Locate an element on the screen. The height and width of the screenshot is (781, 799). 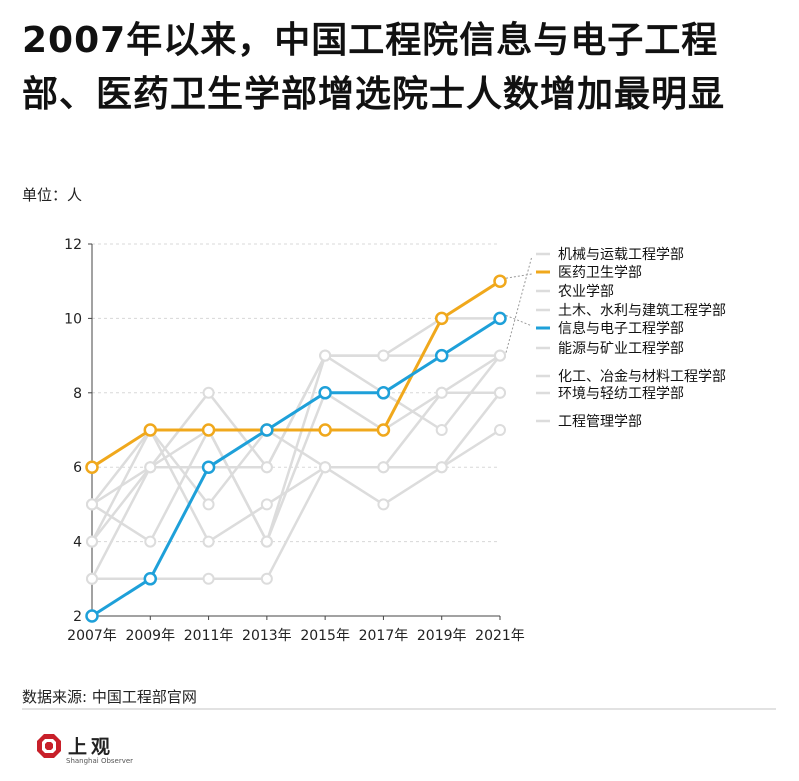
legend-label: 机械与运载工程学部 is located at coordinates (621, 255).